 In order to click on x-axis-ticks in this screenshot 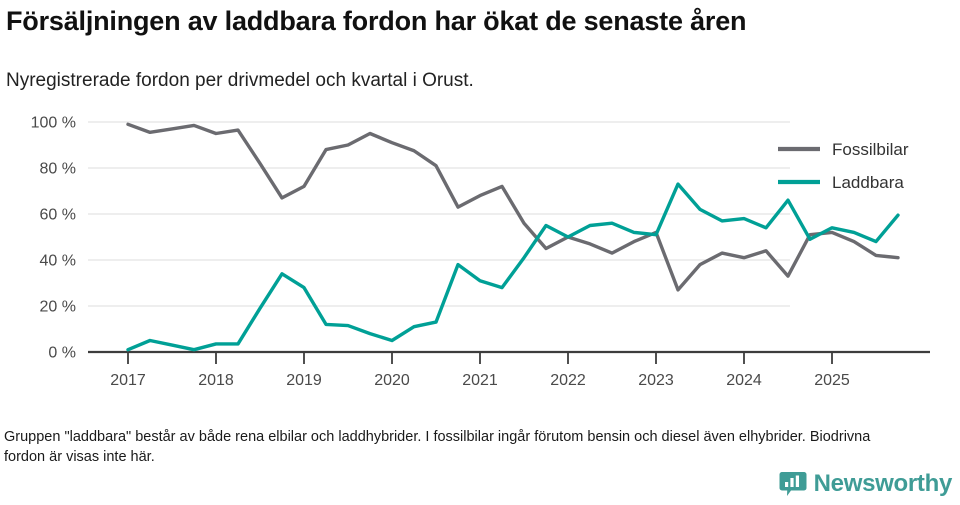, I will do `click(480, 358)`.